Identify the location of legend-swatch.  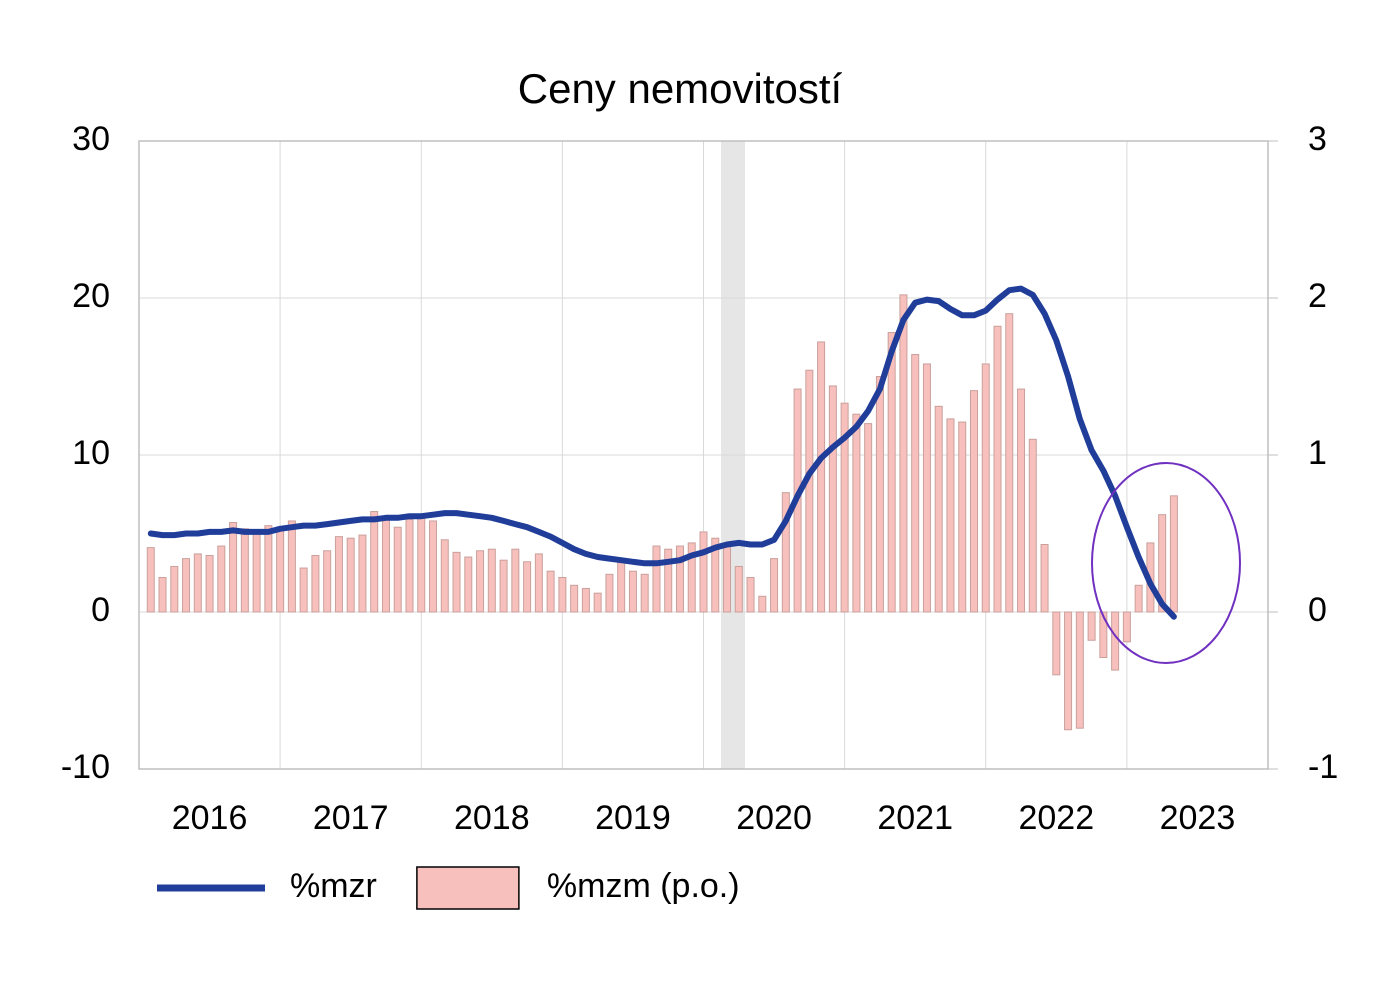
(468, 888).